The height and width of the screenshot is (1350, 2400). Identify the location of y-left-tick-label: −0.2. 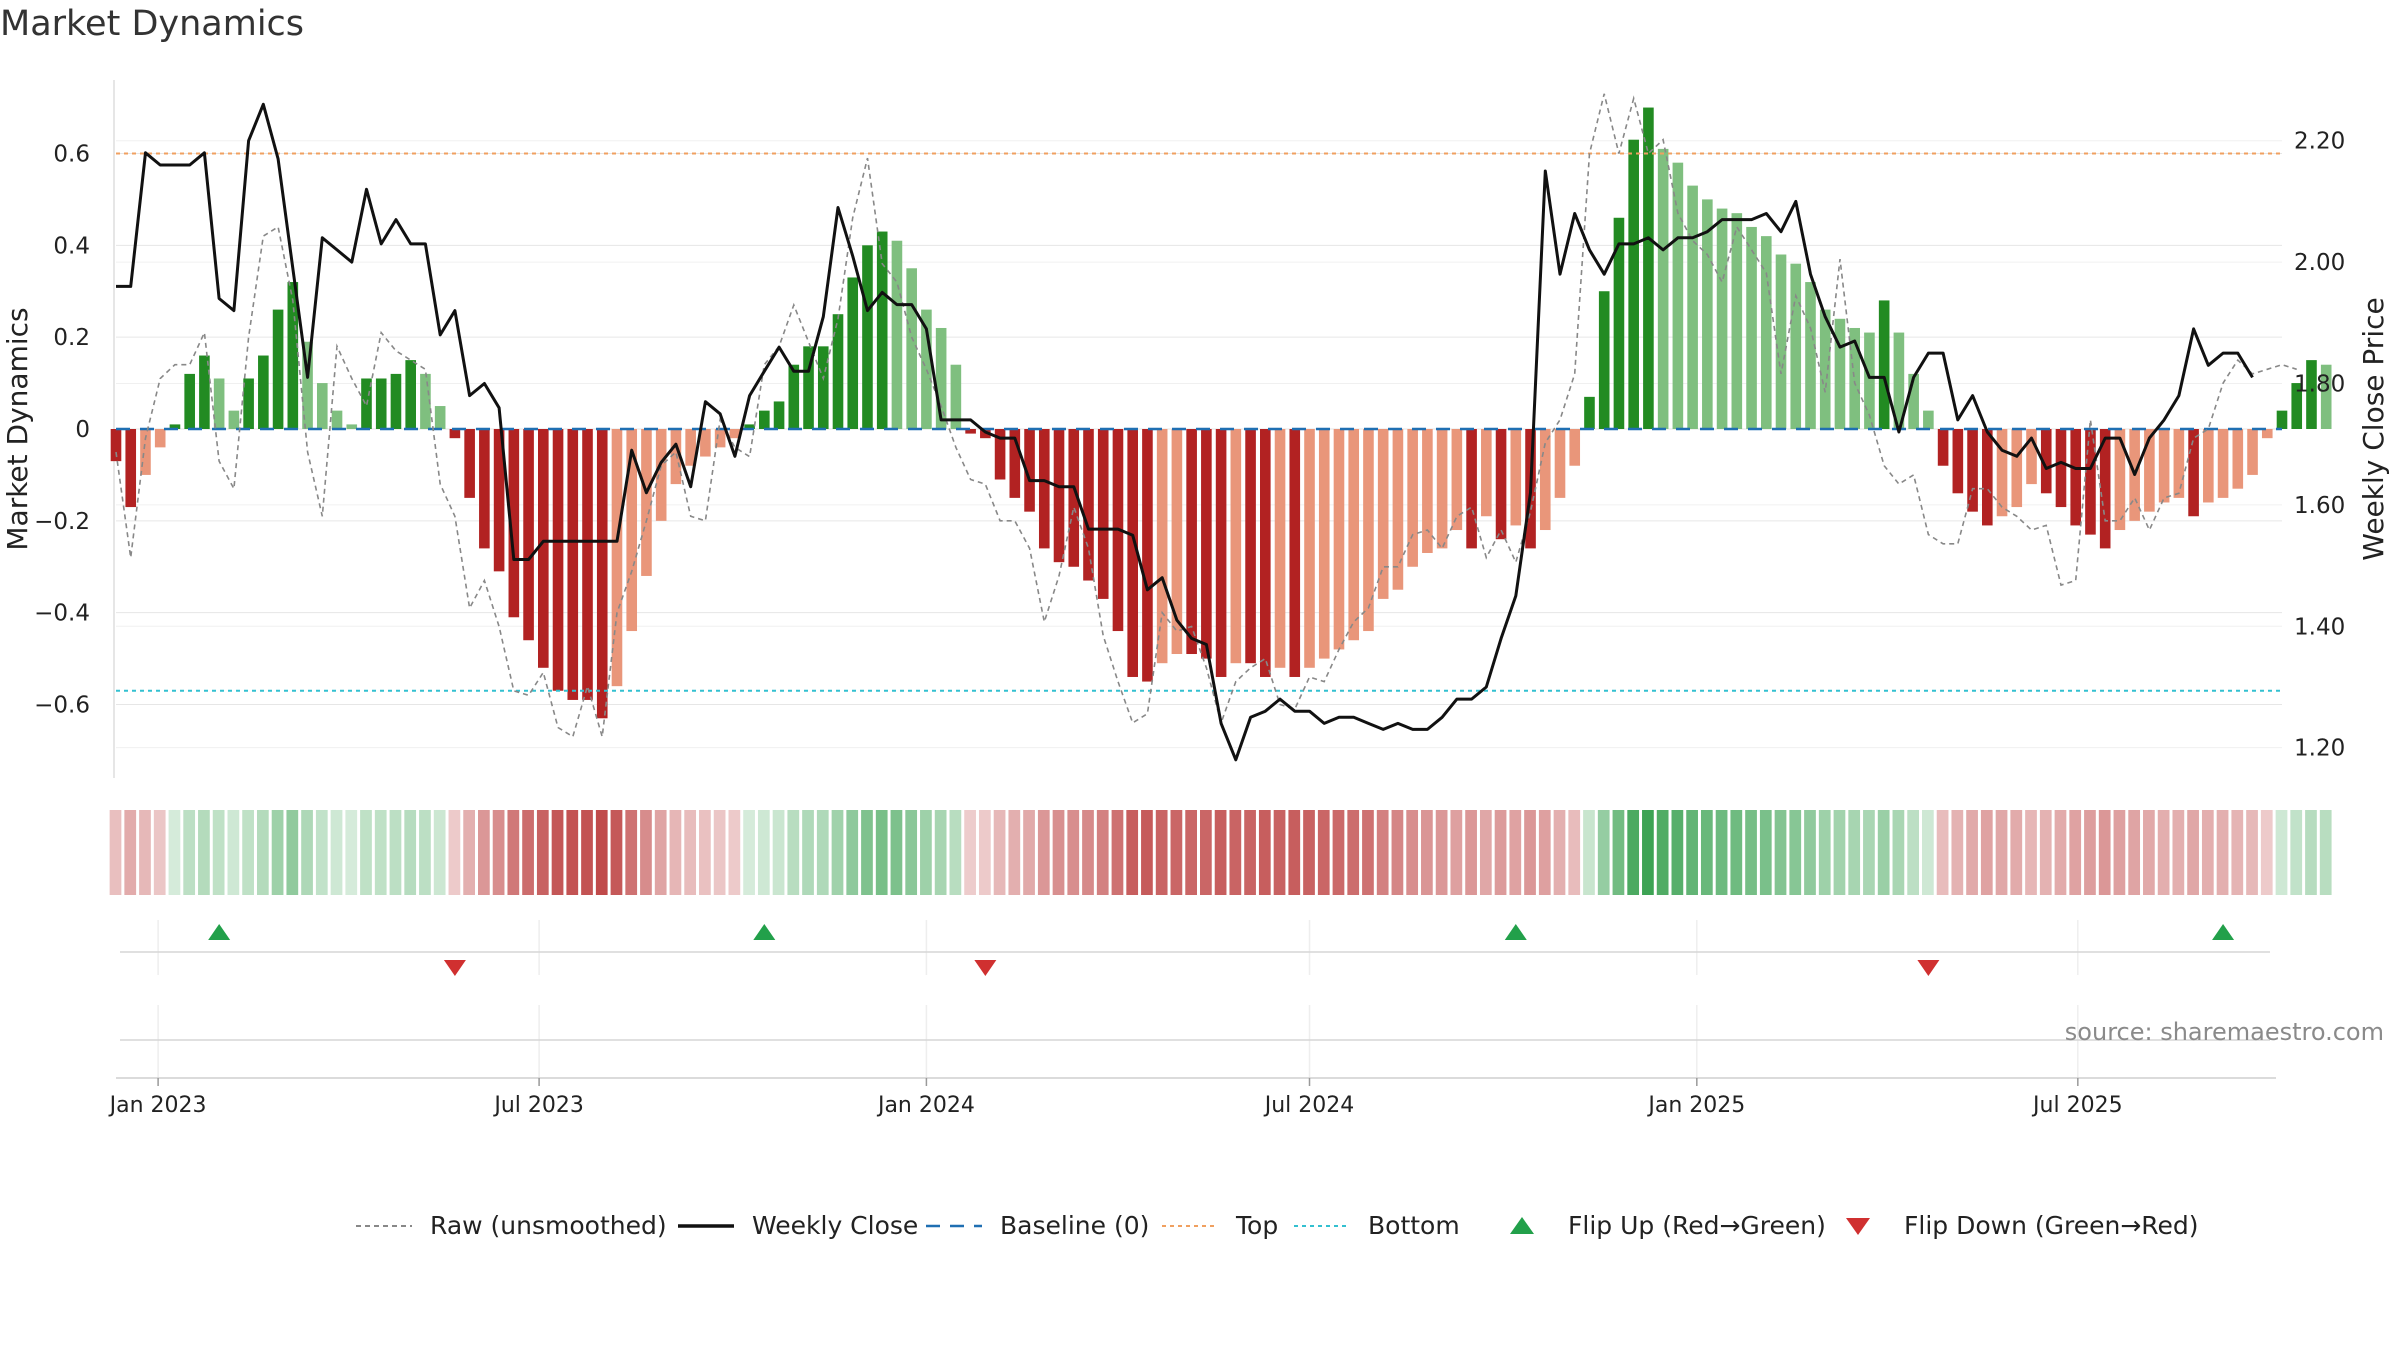
(62, 522).